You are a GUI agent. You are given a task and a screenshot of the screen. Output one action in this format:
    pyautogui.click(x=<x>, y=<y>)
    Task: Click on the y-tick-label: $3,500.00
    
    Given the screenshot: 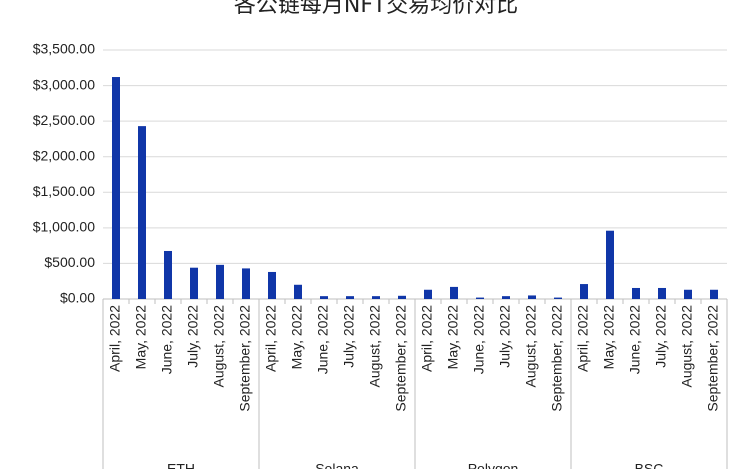 What is the action you would take?
    pyautogui.click(x=64, y=49)
    